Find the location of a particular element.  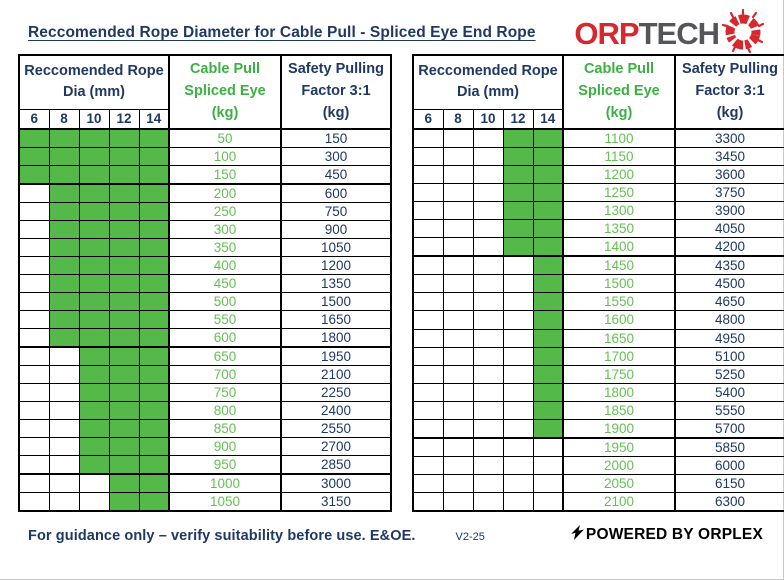

safety-factor-value: 900 is located at coordinates (336, 229).